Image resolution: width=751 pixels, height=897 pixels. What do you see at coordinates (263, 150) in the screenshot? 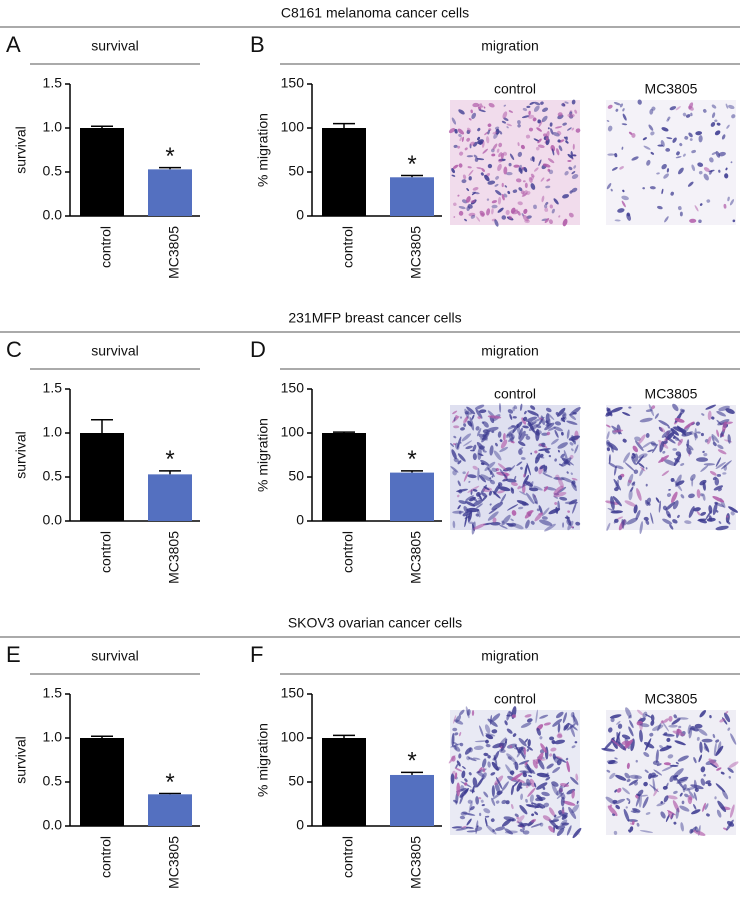
I see `y-axis-label: % migration` at bounding box center [263, 150].